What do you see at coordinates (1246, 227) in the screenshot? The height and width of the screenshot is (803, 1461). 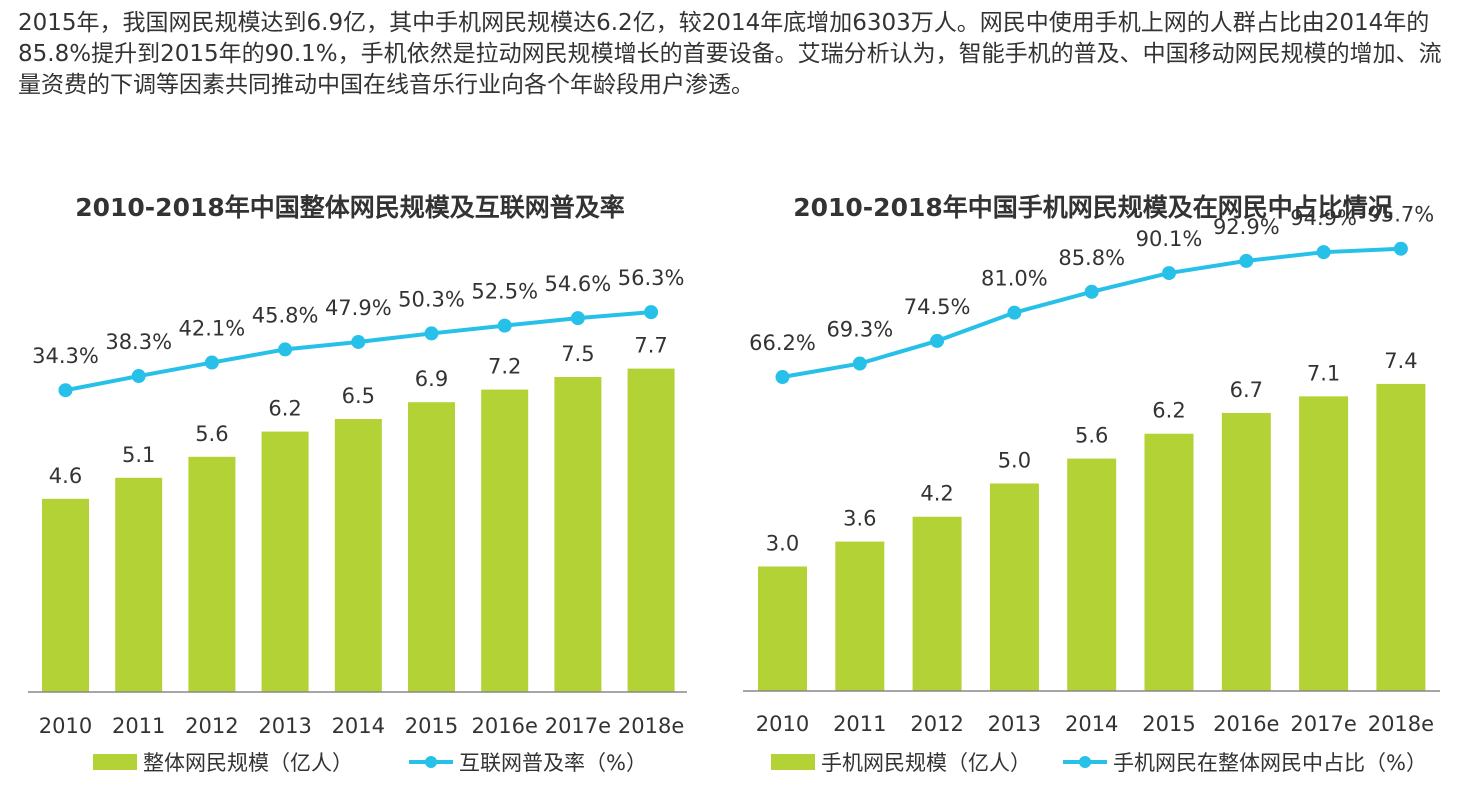 I see `line-value-label: 92.9%` at bounding box center [1246, 227].